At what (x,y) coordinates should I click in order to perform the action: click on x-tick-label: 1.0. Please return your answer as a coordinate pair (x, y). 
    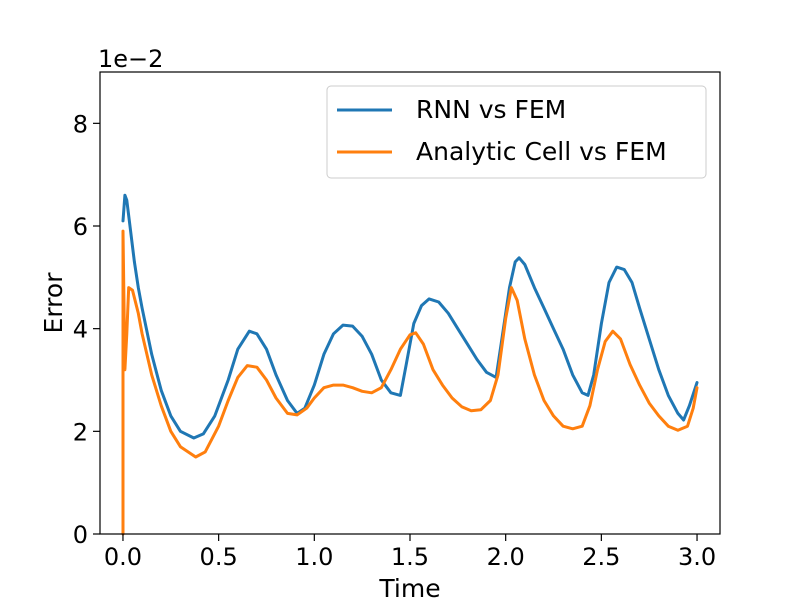
    Looking at the image, I should click on (314, 557).